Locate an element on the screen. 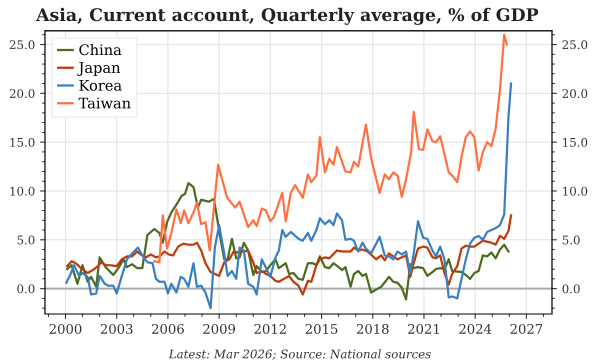 This screenshot has height=363, width=600. y2-tick-label: 10.0 is located at coordinates (575, 191).